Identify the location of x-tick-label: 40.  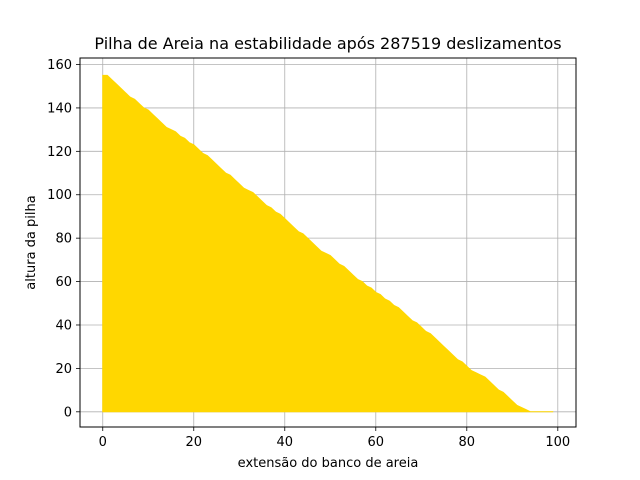
(284, 442).